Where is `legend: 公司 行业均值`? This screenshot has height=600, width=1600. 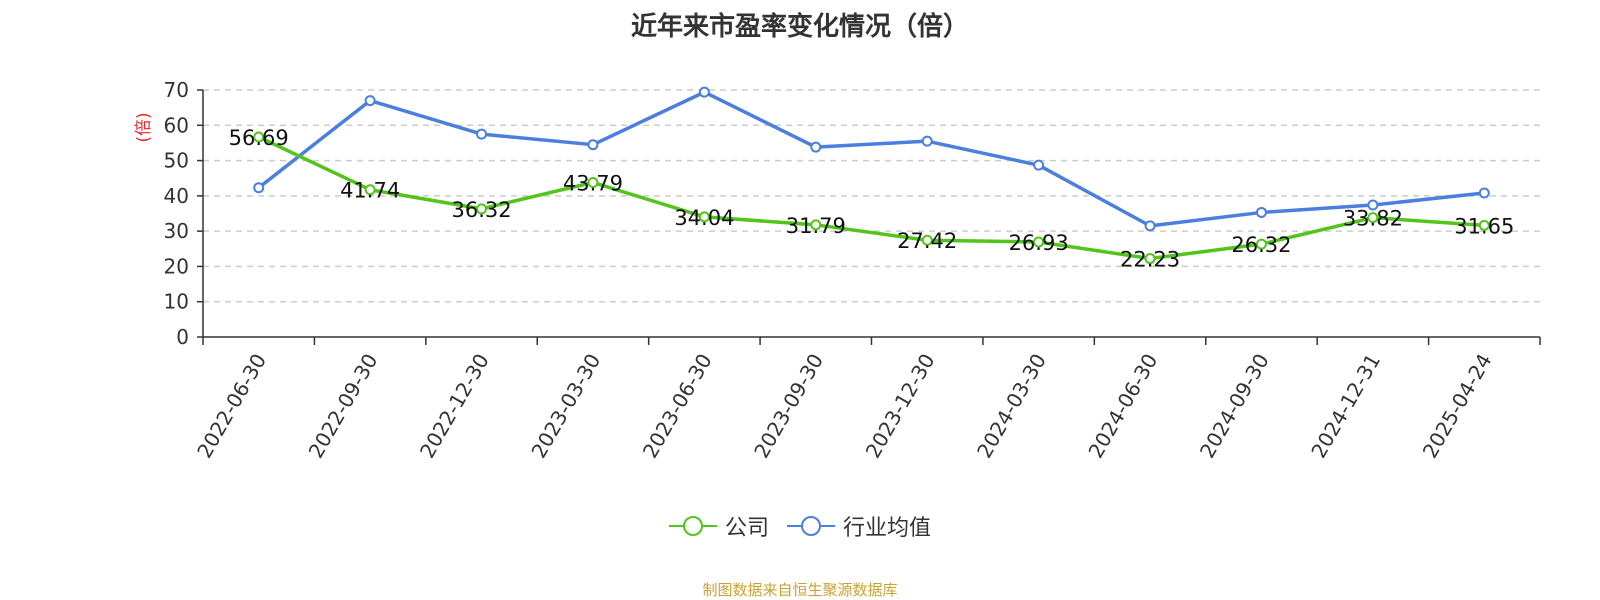
legend: 公司 行业均值 is located at coordinates (800, 526).